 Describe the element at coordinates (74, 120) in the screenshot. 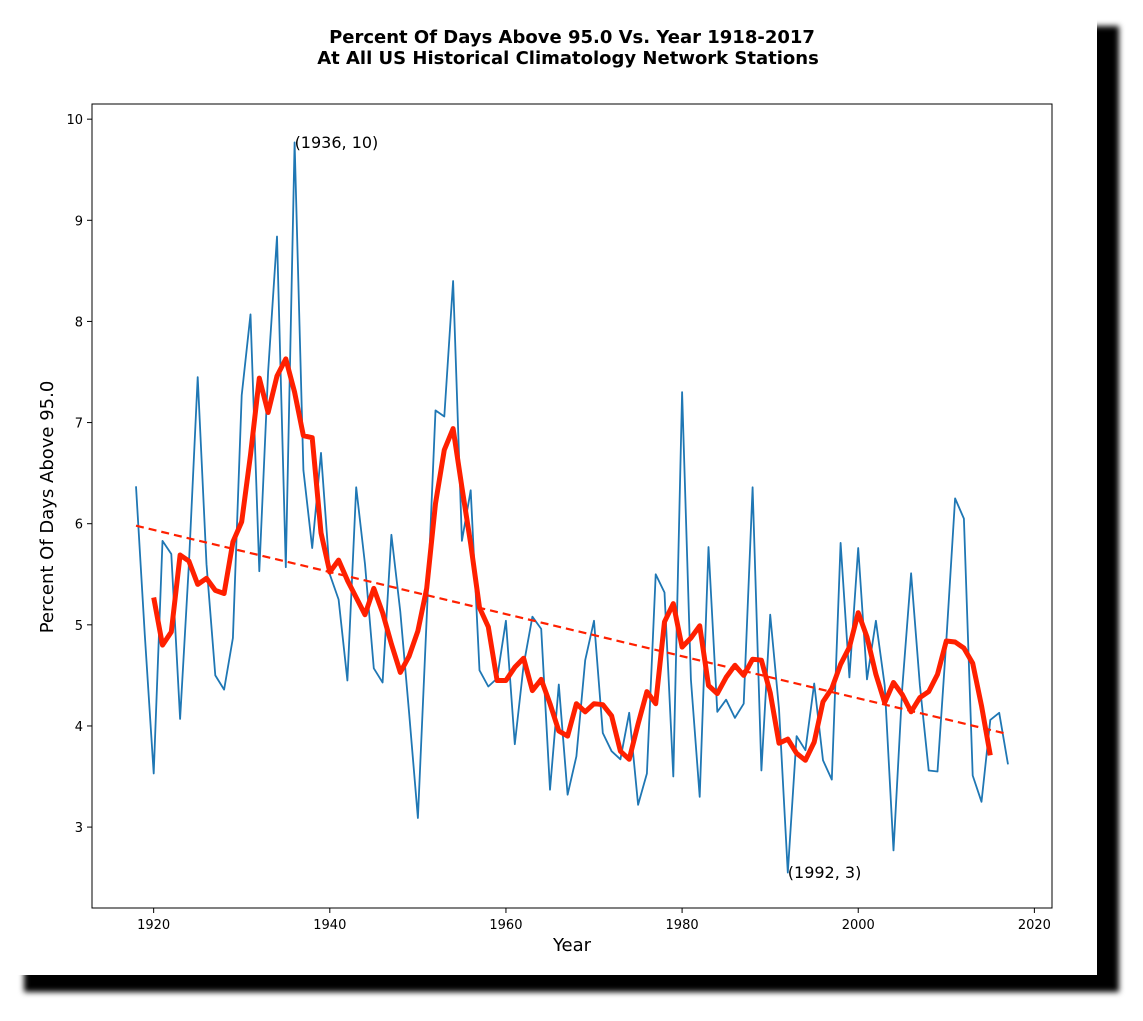

I see `y-tick-label: 10` at that location.